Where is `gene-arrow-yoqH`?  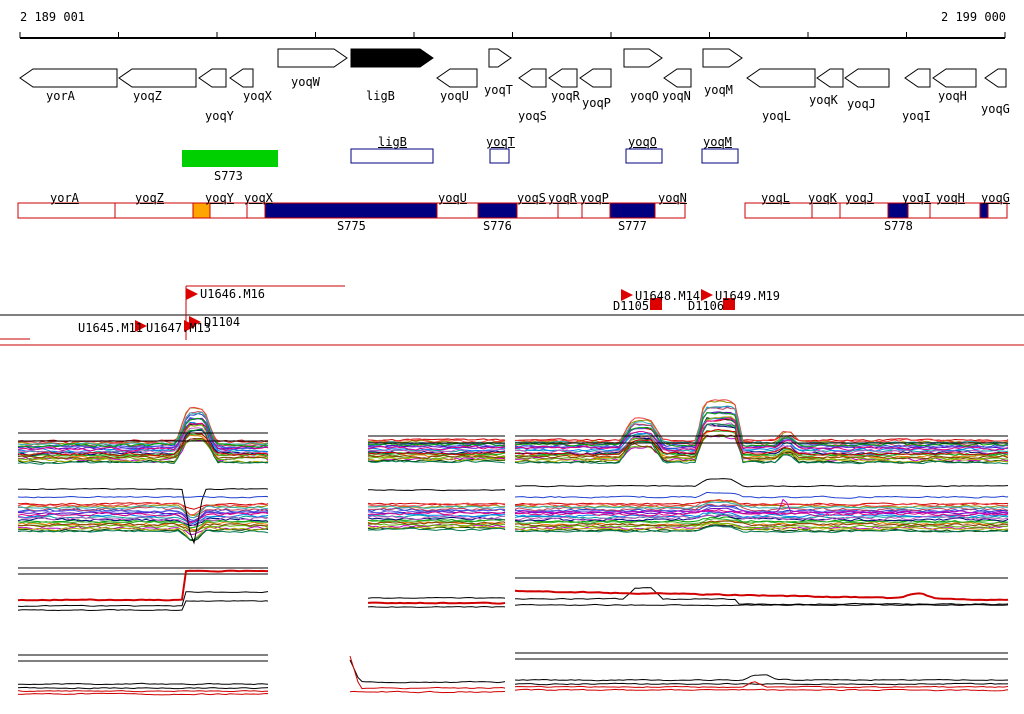 gene-arrow-yoqH is located at coordinates (954, 78).